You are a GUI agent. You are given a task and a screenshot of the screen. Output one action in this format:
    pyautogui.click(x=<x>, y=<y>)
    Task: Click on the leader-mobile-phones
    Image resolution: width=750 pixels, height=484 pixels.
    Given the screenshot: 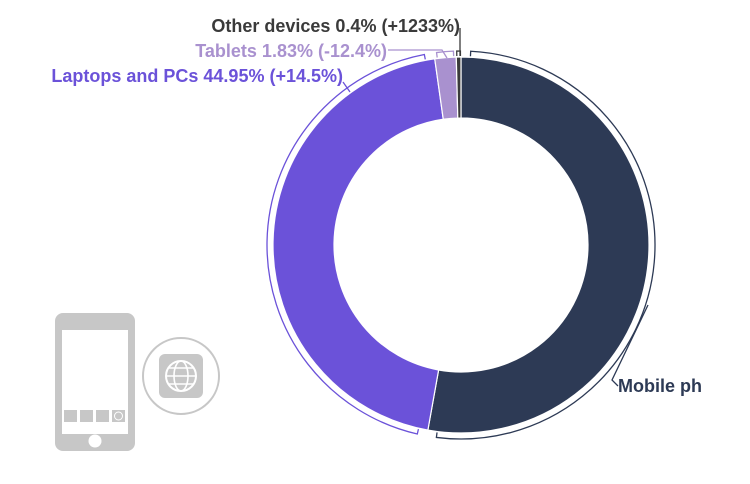 What is the action you would take?
    pyautogui.click(x=630, y=345)
    